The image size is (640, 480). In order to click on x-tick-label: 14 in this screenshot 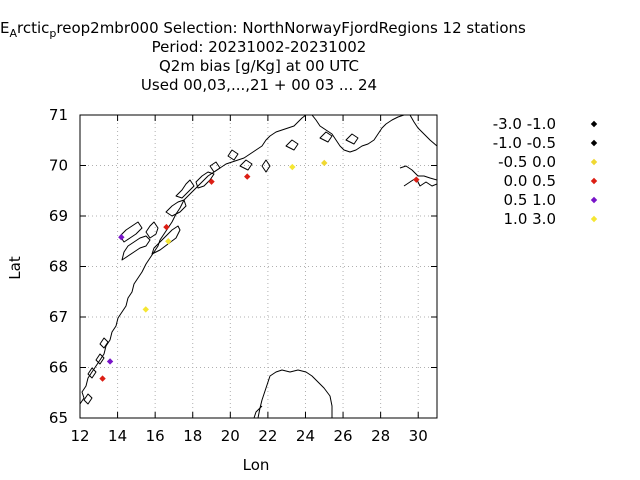, I will do `click(117, 436)`.